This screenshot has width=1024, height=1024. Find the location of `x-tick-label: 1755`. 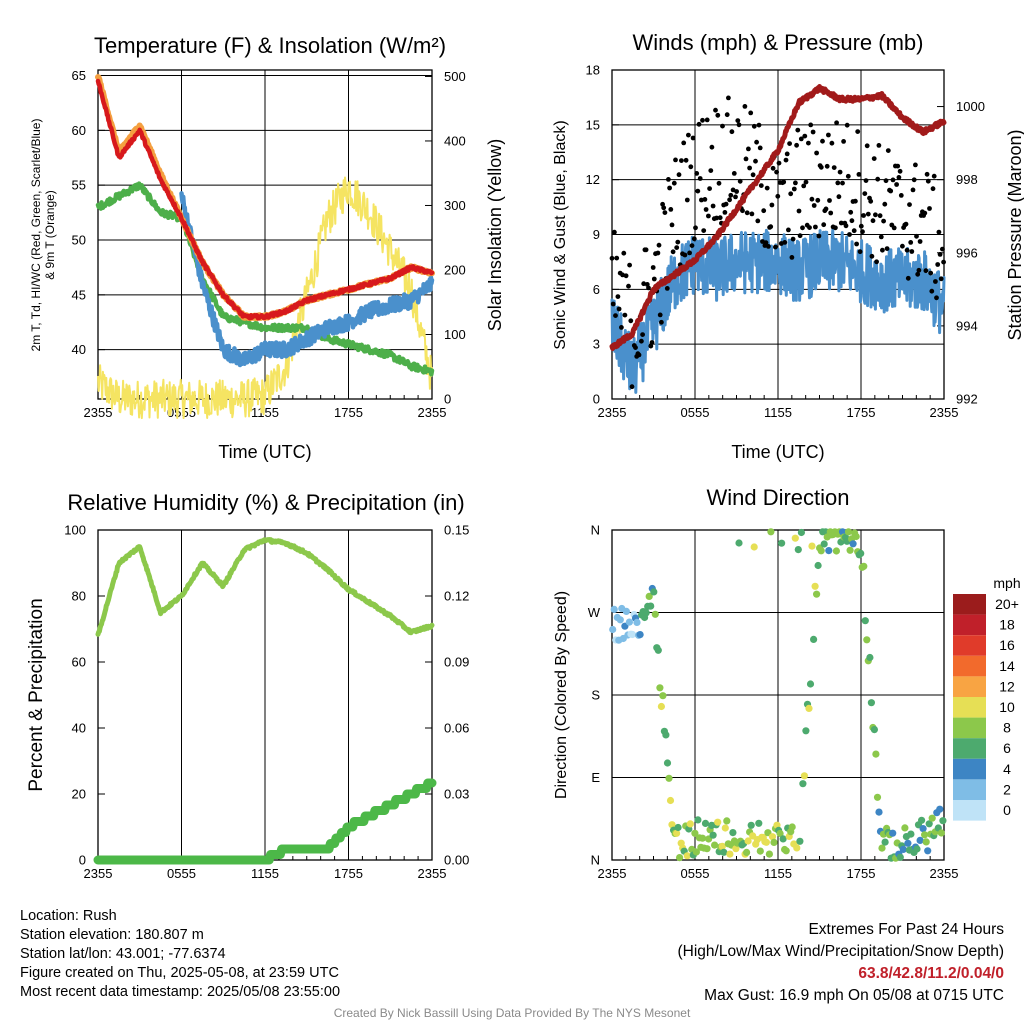

x-tick-label: 1755 is located at coordinates (861, 873).